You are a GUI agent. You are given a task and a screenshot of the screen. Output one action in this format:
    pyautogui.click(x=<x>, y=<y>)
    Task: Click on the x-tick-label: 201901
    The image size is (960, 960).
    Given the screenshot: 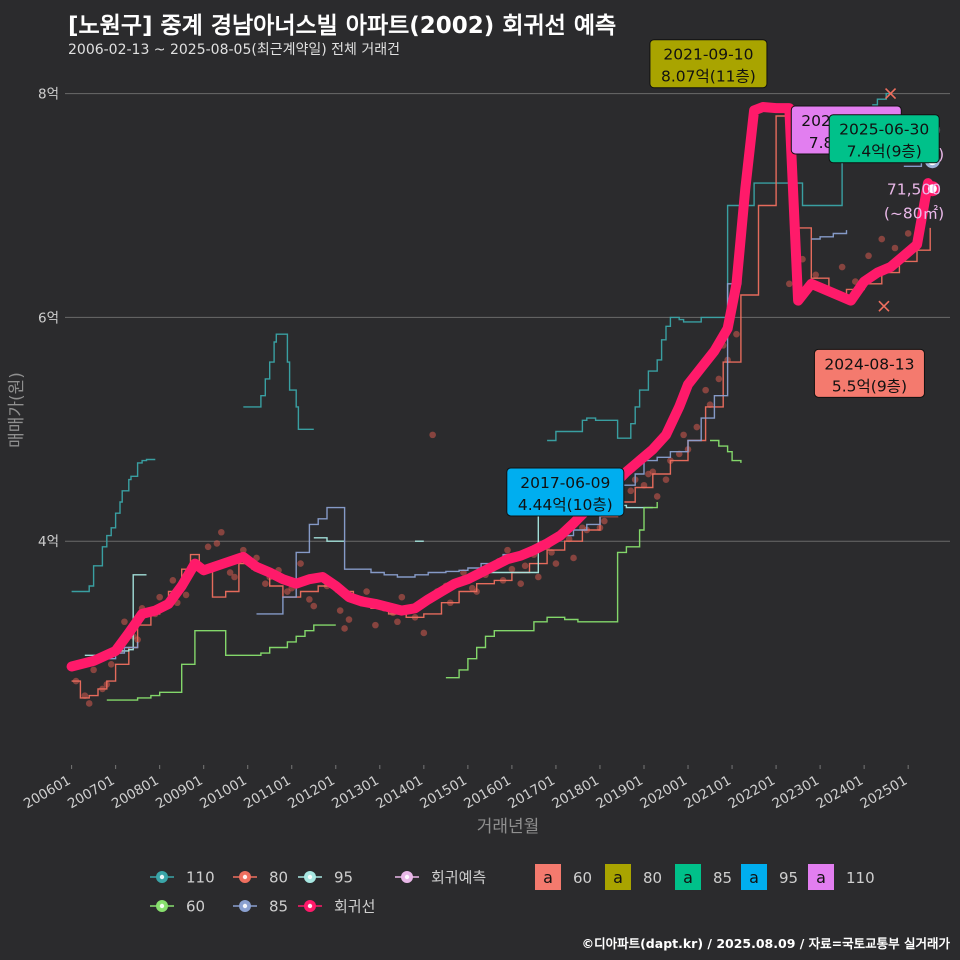 What is the action you would take?
    pyautogui.click(x=619, y=793)
    